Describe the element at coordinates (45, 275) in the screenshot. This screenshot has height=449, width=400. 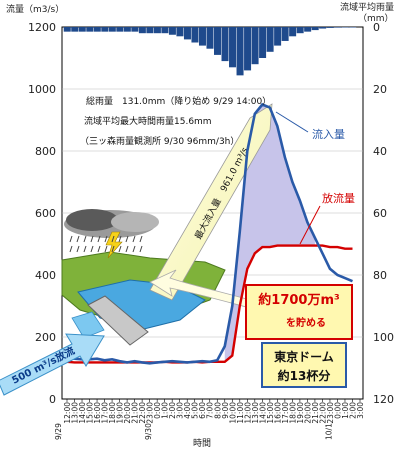
I see `left-tick-label: 400` at that location.